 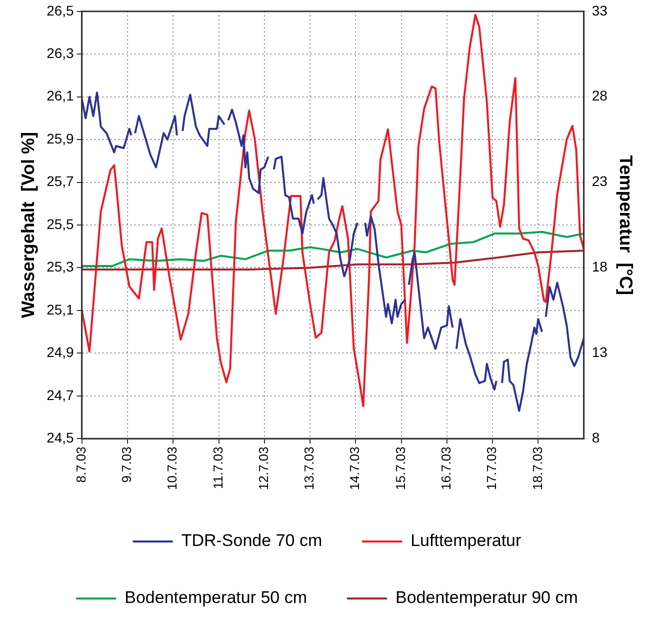 What do you see at coordinates (466, 540) in the screenshot?
I see `legend-label: Lufttemperatur` at bounding box center [466, 540].